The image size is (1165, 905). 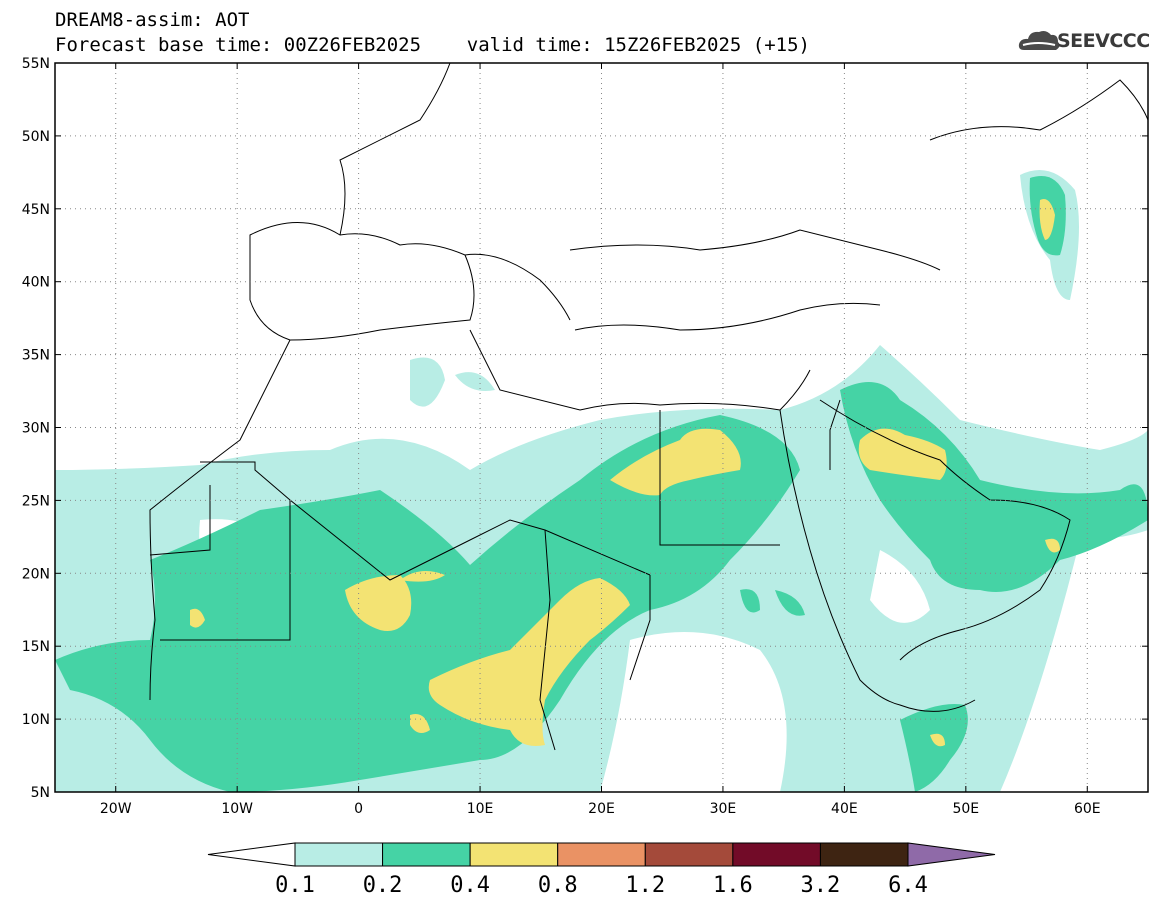 I want to click on colorbar-under-triangle, so click(x=251, y=854).